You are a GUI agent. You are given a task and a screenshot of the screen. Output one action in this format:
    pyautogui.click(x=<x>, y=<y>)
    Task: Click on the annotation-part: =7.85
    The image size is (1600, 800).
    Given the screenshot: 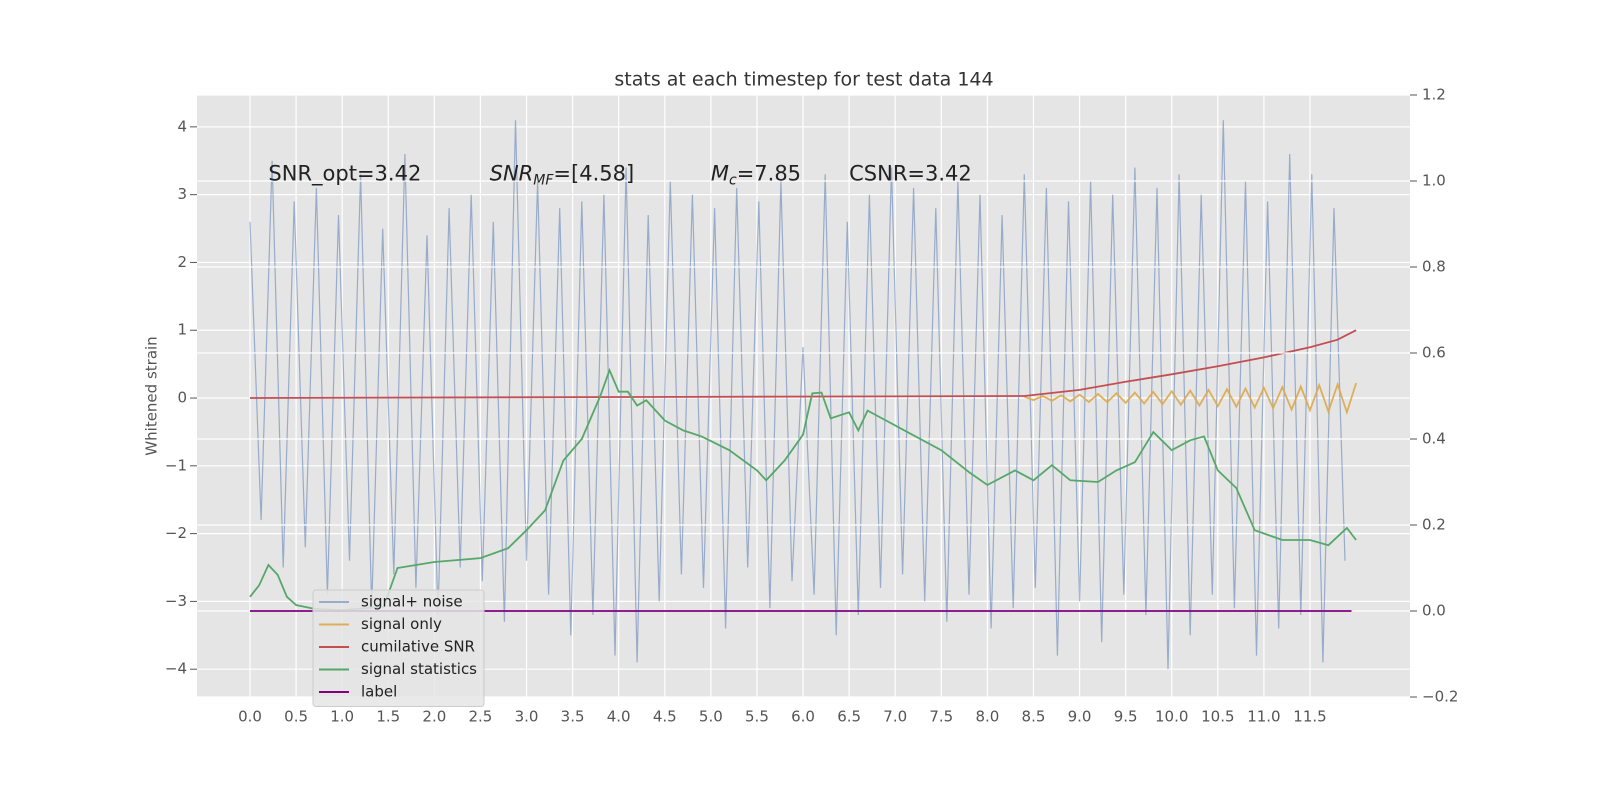 What is the action you would take?
    pyautogui.click(x=769, y=173)
    